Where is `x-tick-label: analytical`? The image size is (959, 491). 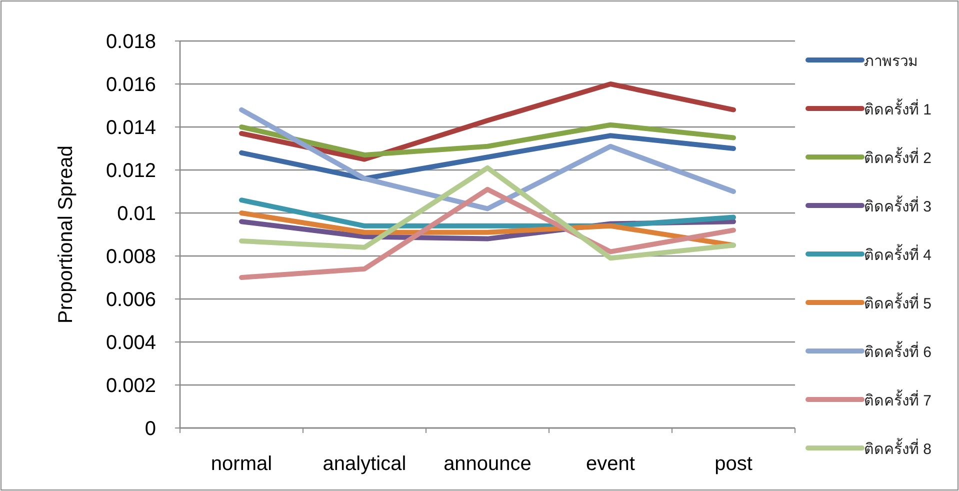 x-tick-label: analytical is located at coordinates (364, 464).